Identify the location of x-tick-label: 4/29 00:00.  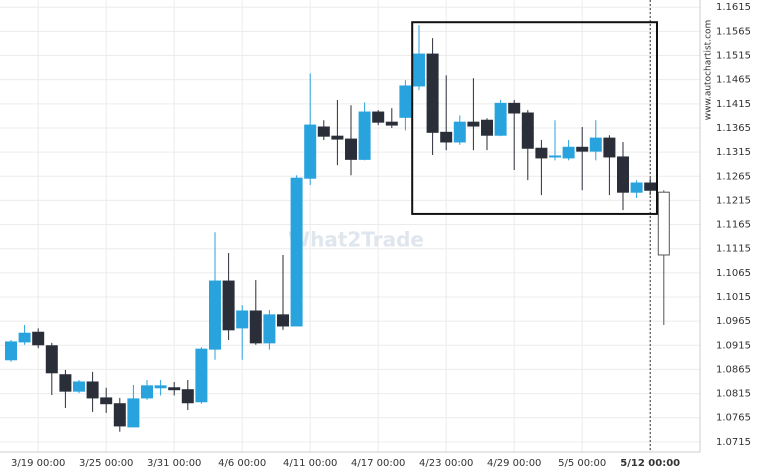
(514, 463).